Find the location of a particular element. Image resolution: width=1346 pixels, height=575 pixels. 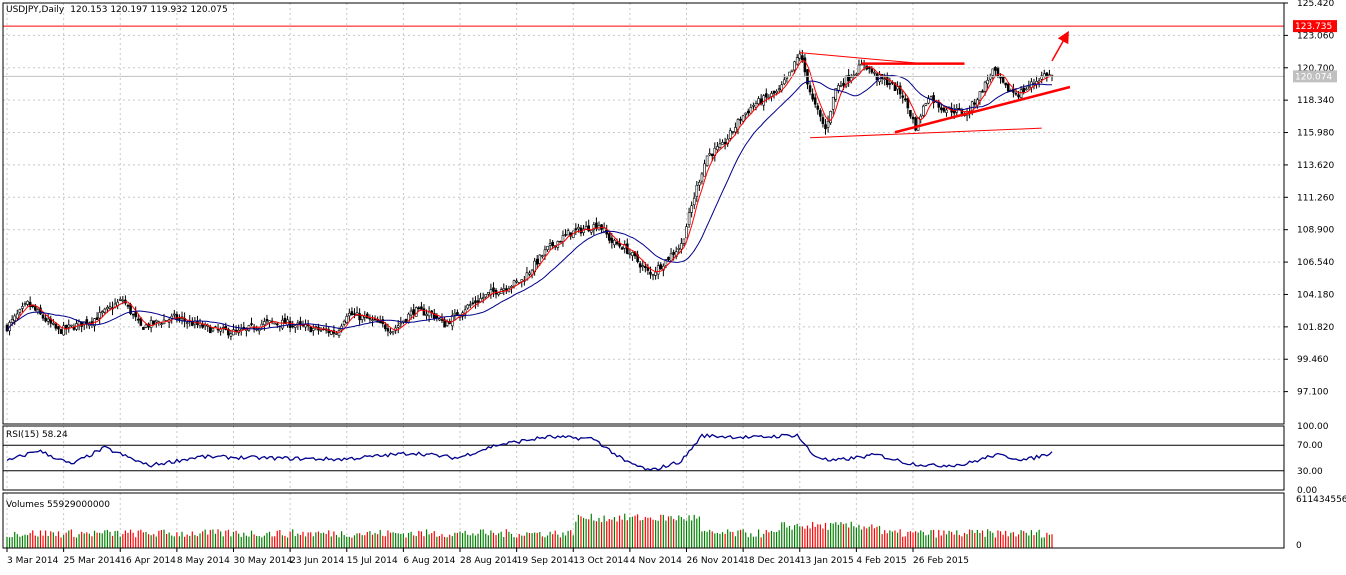

resistance-level-label: 123.735 is located at coordinates (1313, 27).